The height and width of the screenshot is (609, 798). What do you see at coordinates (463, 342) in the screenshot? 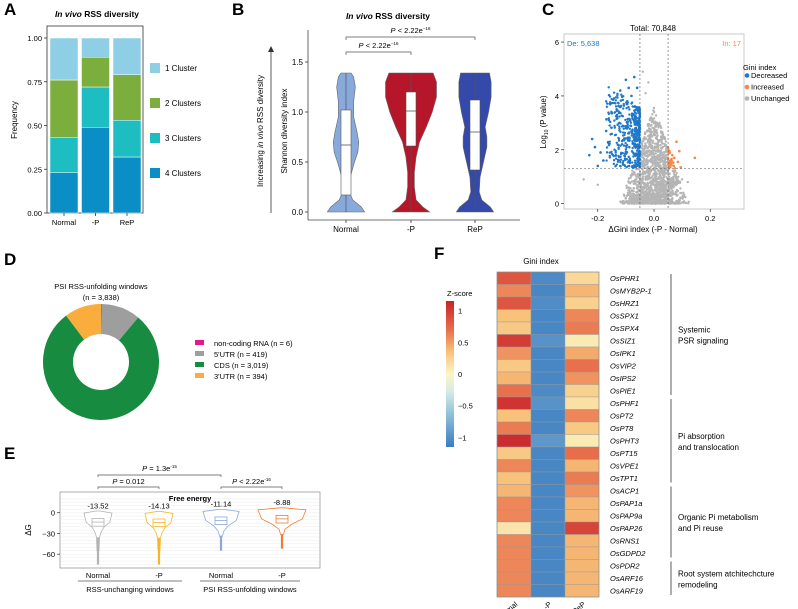
I see `colorbar-tick-label: 0.5` at bounding box center [463, 342].